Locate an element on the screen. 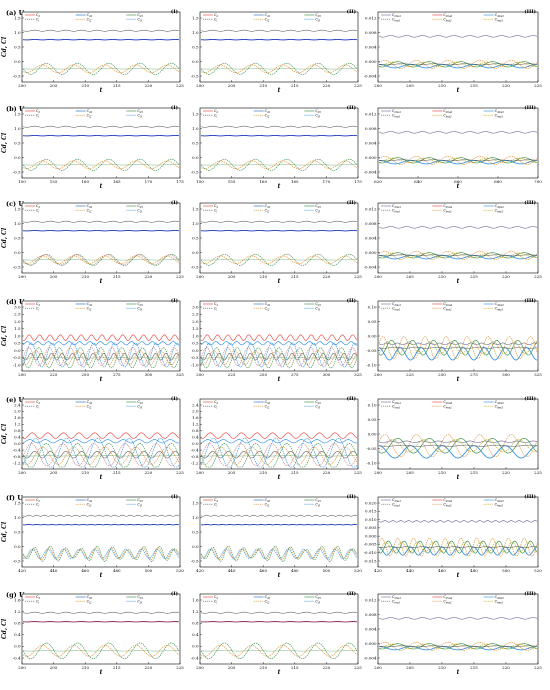  panel-id: (I) is located at coordinates (174, 11).